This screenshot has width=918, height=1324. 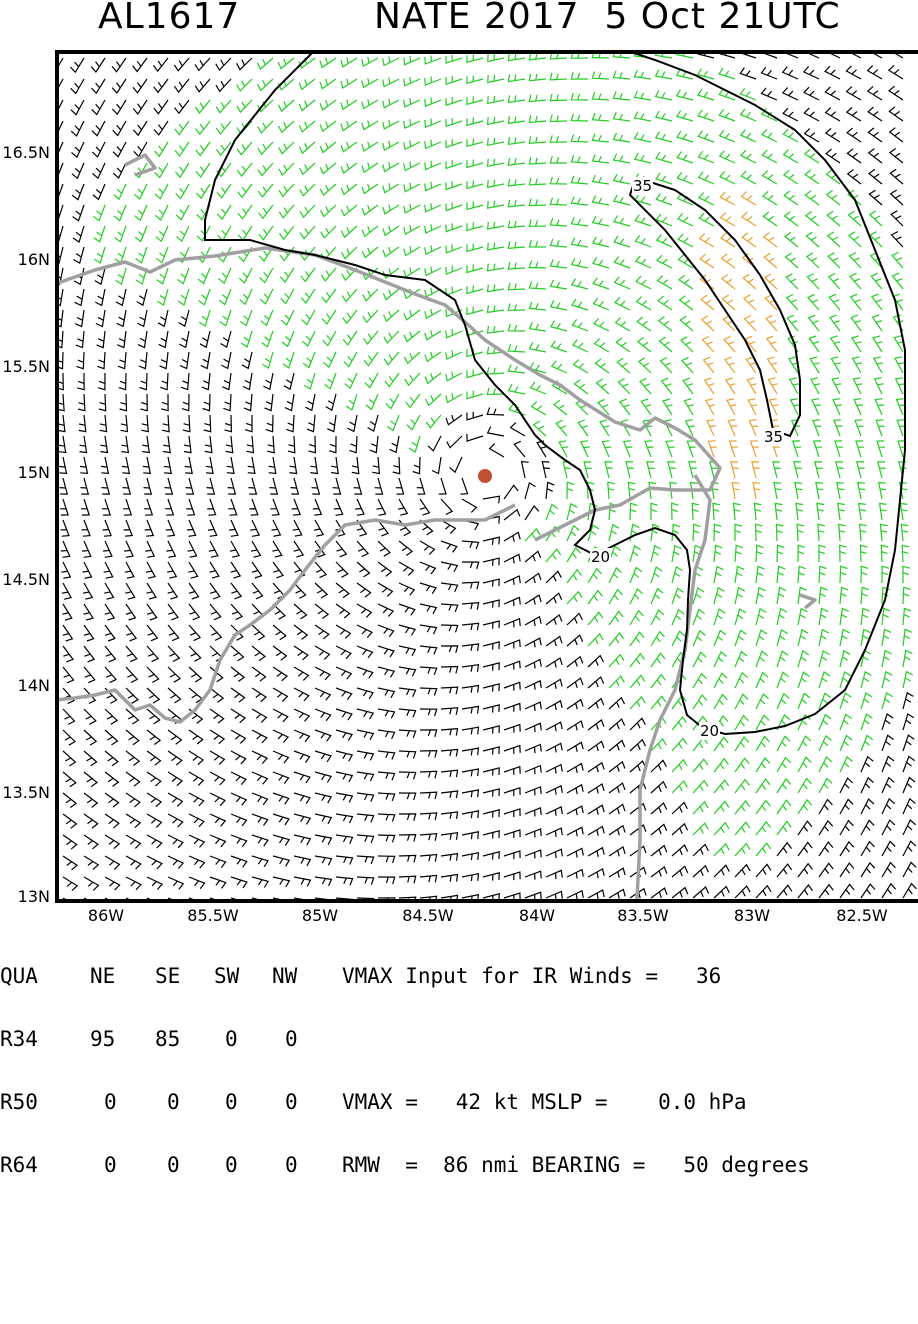 What do you see at coordinates (285, 976) in the screenshot?
I see `table-col-nw: NW` at bounding box center [285, 976].